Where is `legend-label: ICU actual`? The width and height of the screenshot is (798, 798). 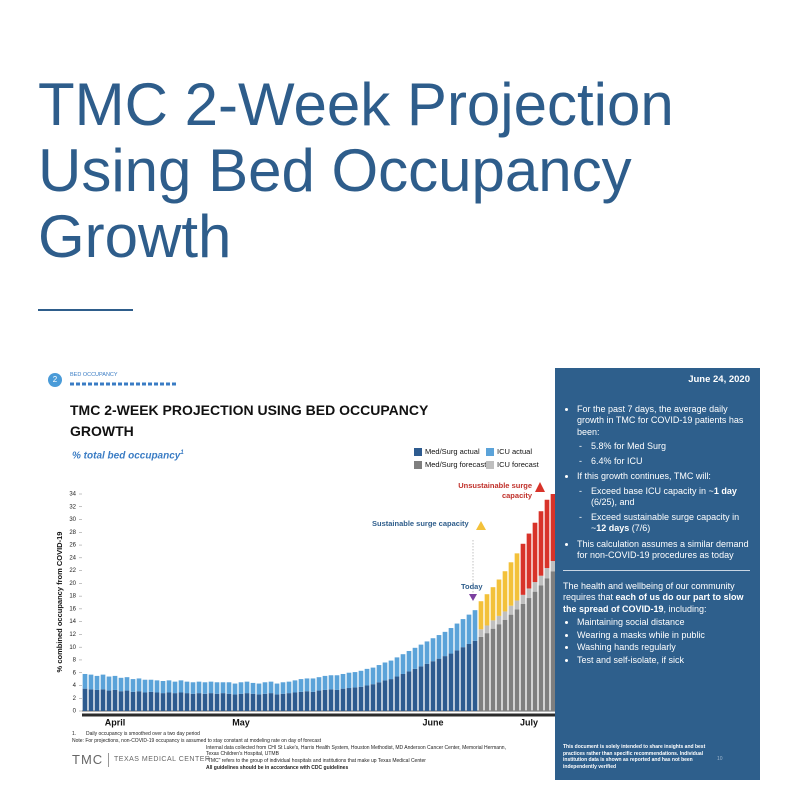
legend-label: ICU actual is located at coordinates (514, 451).